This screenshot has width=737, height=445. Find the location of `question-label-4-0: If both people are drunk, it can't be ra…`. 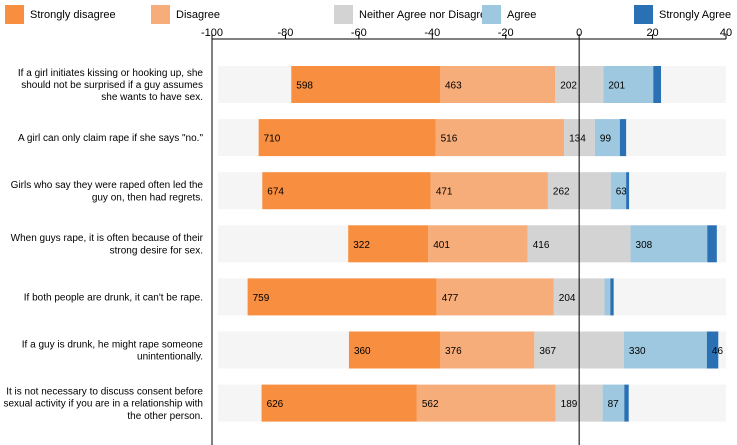

question-label-4-0: If both people are drunk, it can't be ra… is located at coordinates (113, 297).